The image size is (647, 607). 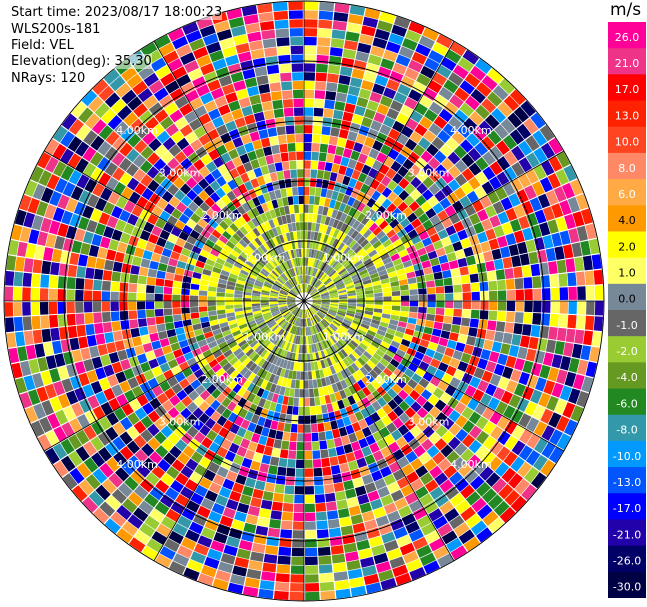 I want to click on colorbar-tick-label: -1.0, so click(x=626, y=325).